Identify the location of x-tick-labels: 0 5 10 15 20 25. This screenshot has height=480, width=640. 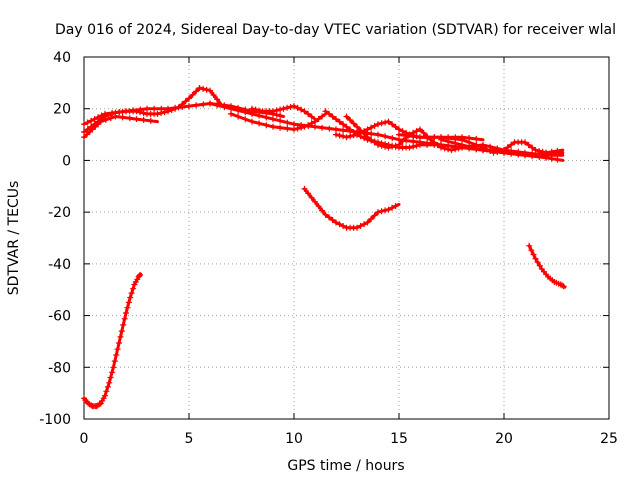
(349, 439).